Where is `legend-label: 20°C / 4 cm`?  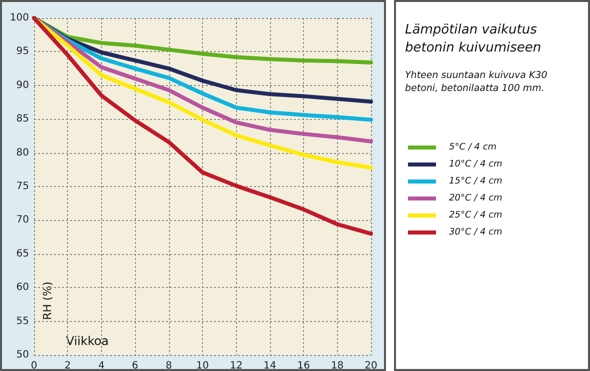 legend-label: 20°C / 4 cm is located at coordinates (476, 199).